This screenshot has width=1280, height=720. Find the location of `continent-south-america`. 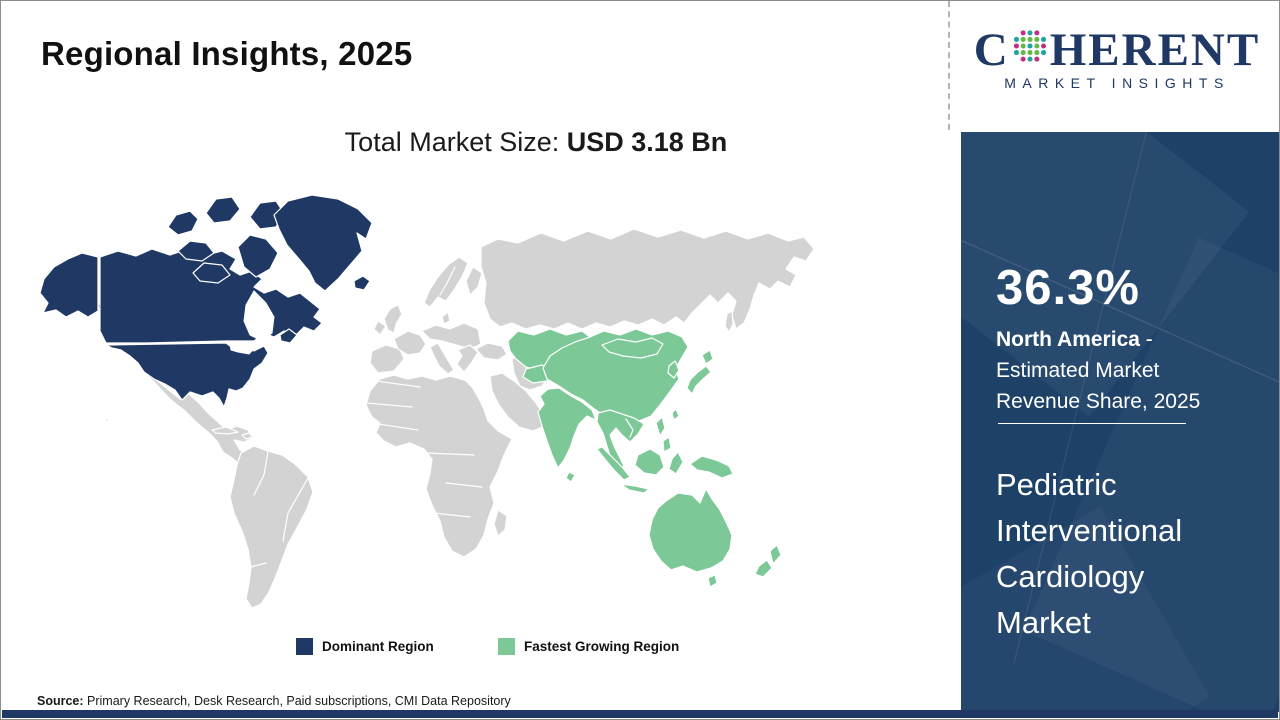

continent-south-america is located at coordinates (271, 527).